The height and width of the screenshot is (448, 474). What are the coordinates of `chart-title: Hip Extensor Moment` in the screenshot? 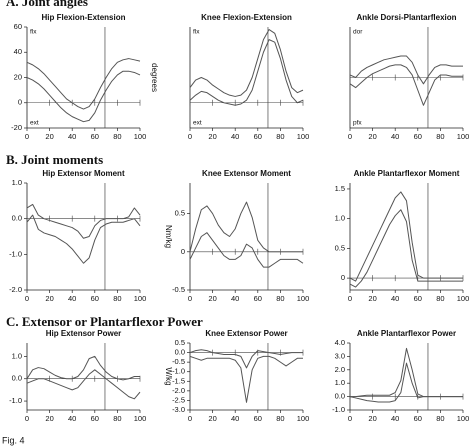 It's located at (83, 173).